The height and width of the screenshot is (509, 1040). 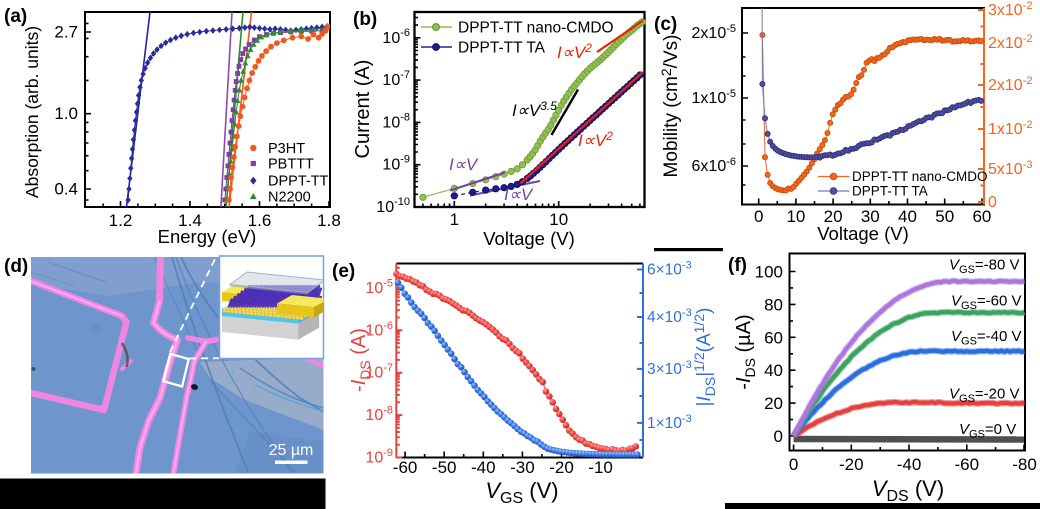 I want to click on svg-text: 1×10⁻³, so click(x=669, y=422).